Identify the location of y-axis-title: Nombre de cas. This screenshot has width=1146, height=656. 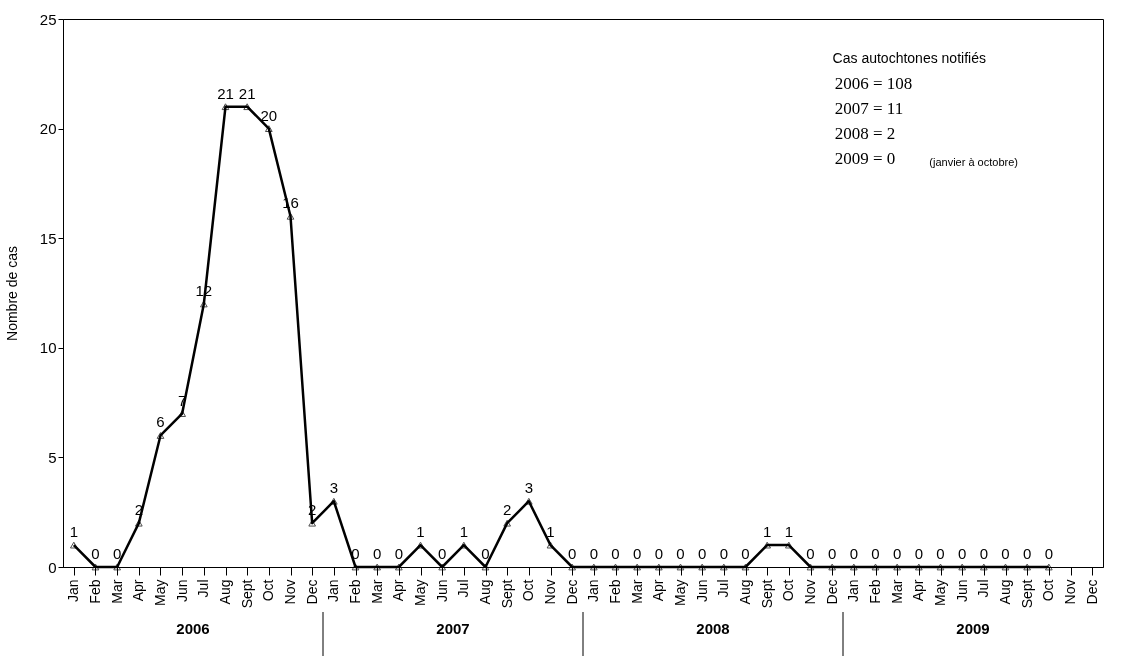
(11, 293).